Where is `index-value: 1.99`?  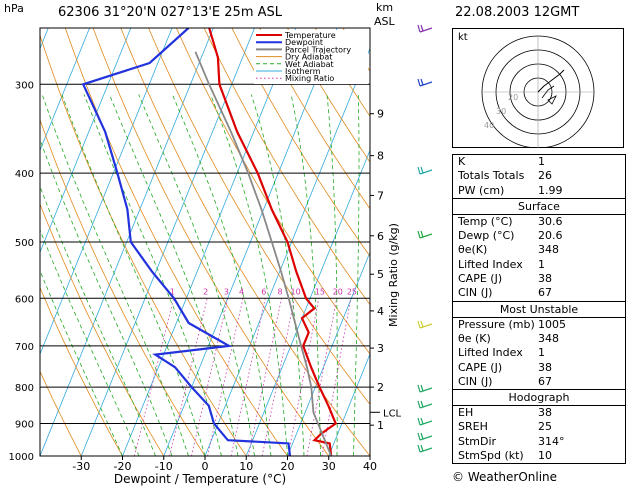 index-value: 1.99 is located at coordinates (550, 190).